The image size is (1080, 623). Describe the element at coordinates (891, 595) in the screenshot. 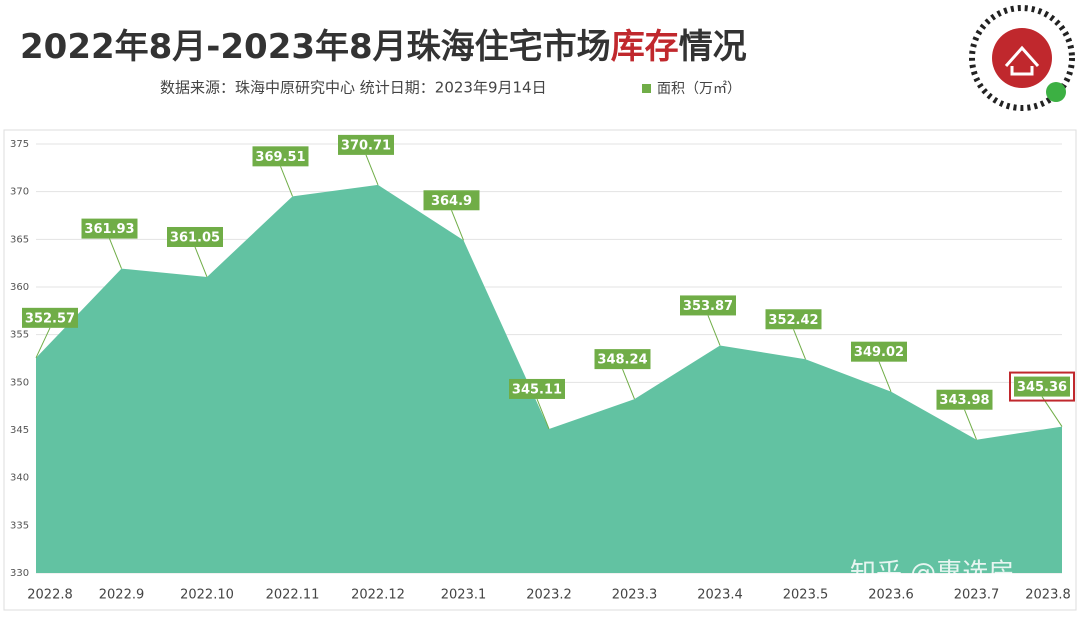

I see `x-tick-label: 2023.6` at that location.